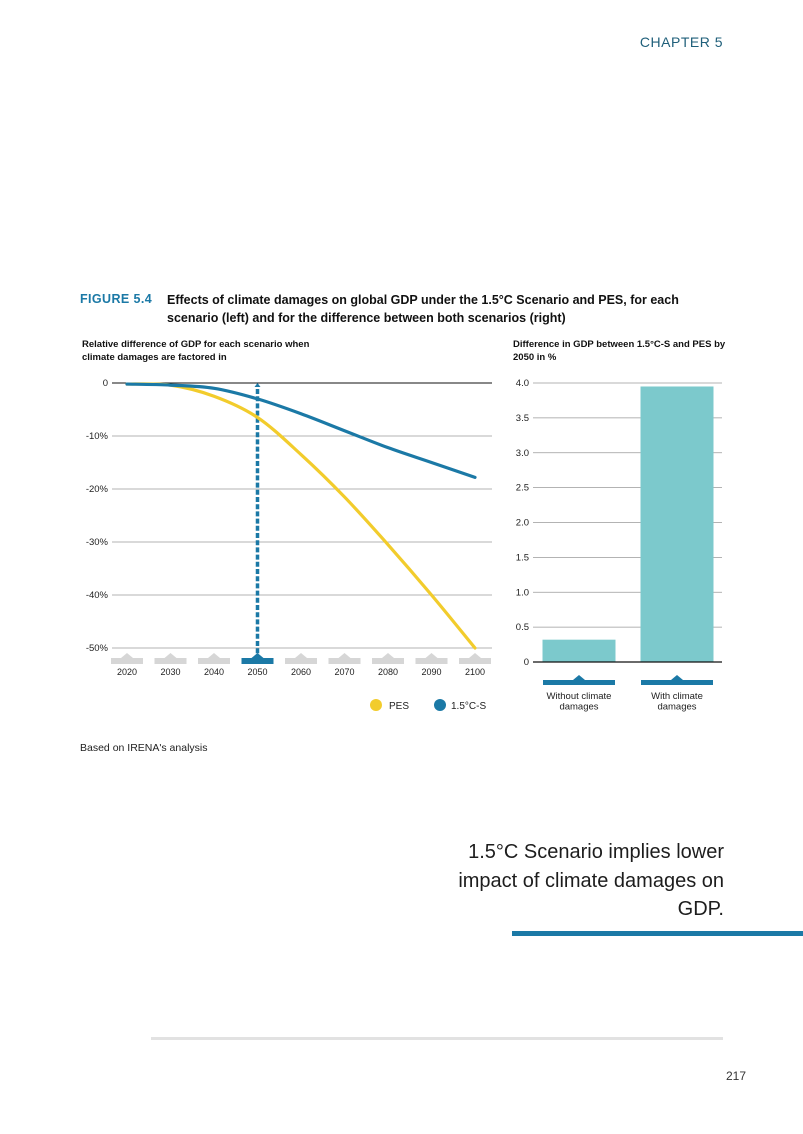 The width and height of the screenshot is (803, 1134). I want to click on category-label-with-climate-damages: With climate damages, so click(677, 702).